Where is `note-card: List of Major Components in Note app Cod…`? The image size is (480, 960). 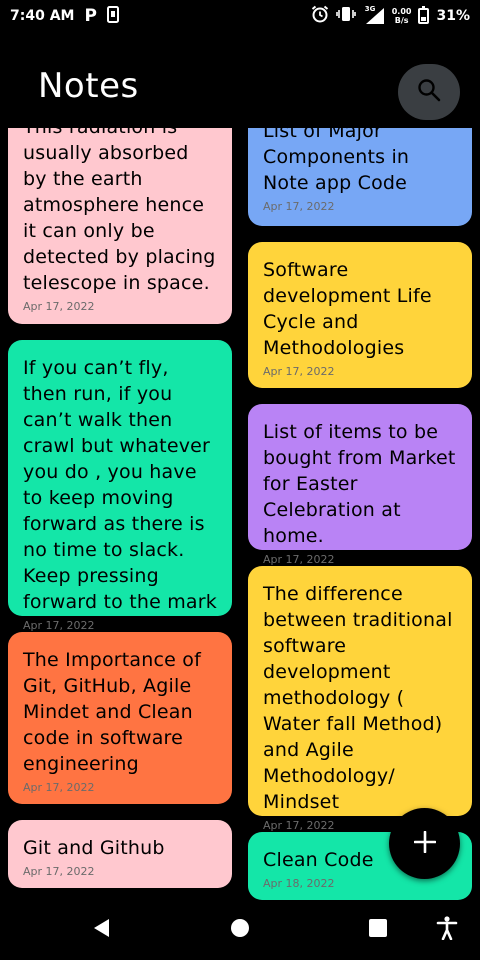 note-card: List of Major Components in Note app Cod… is located at coordinates (360, 177).